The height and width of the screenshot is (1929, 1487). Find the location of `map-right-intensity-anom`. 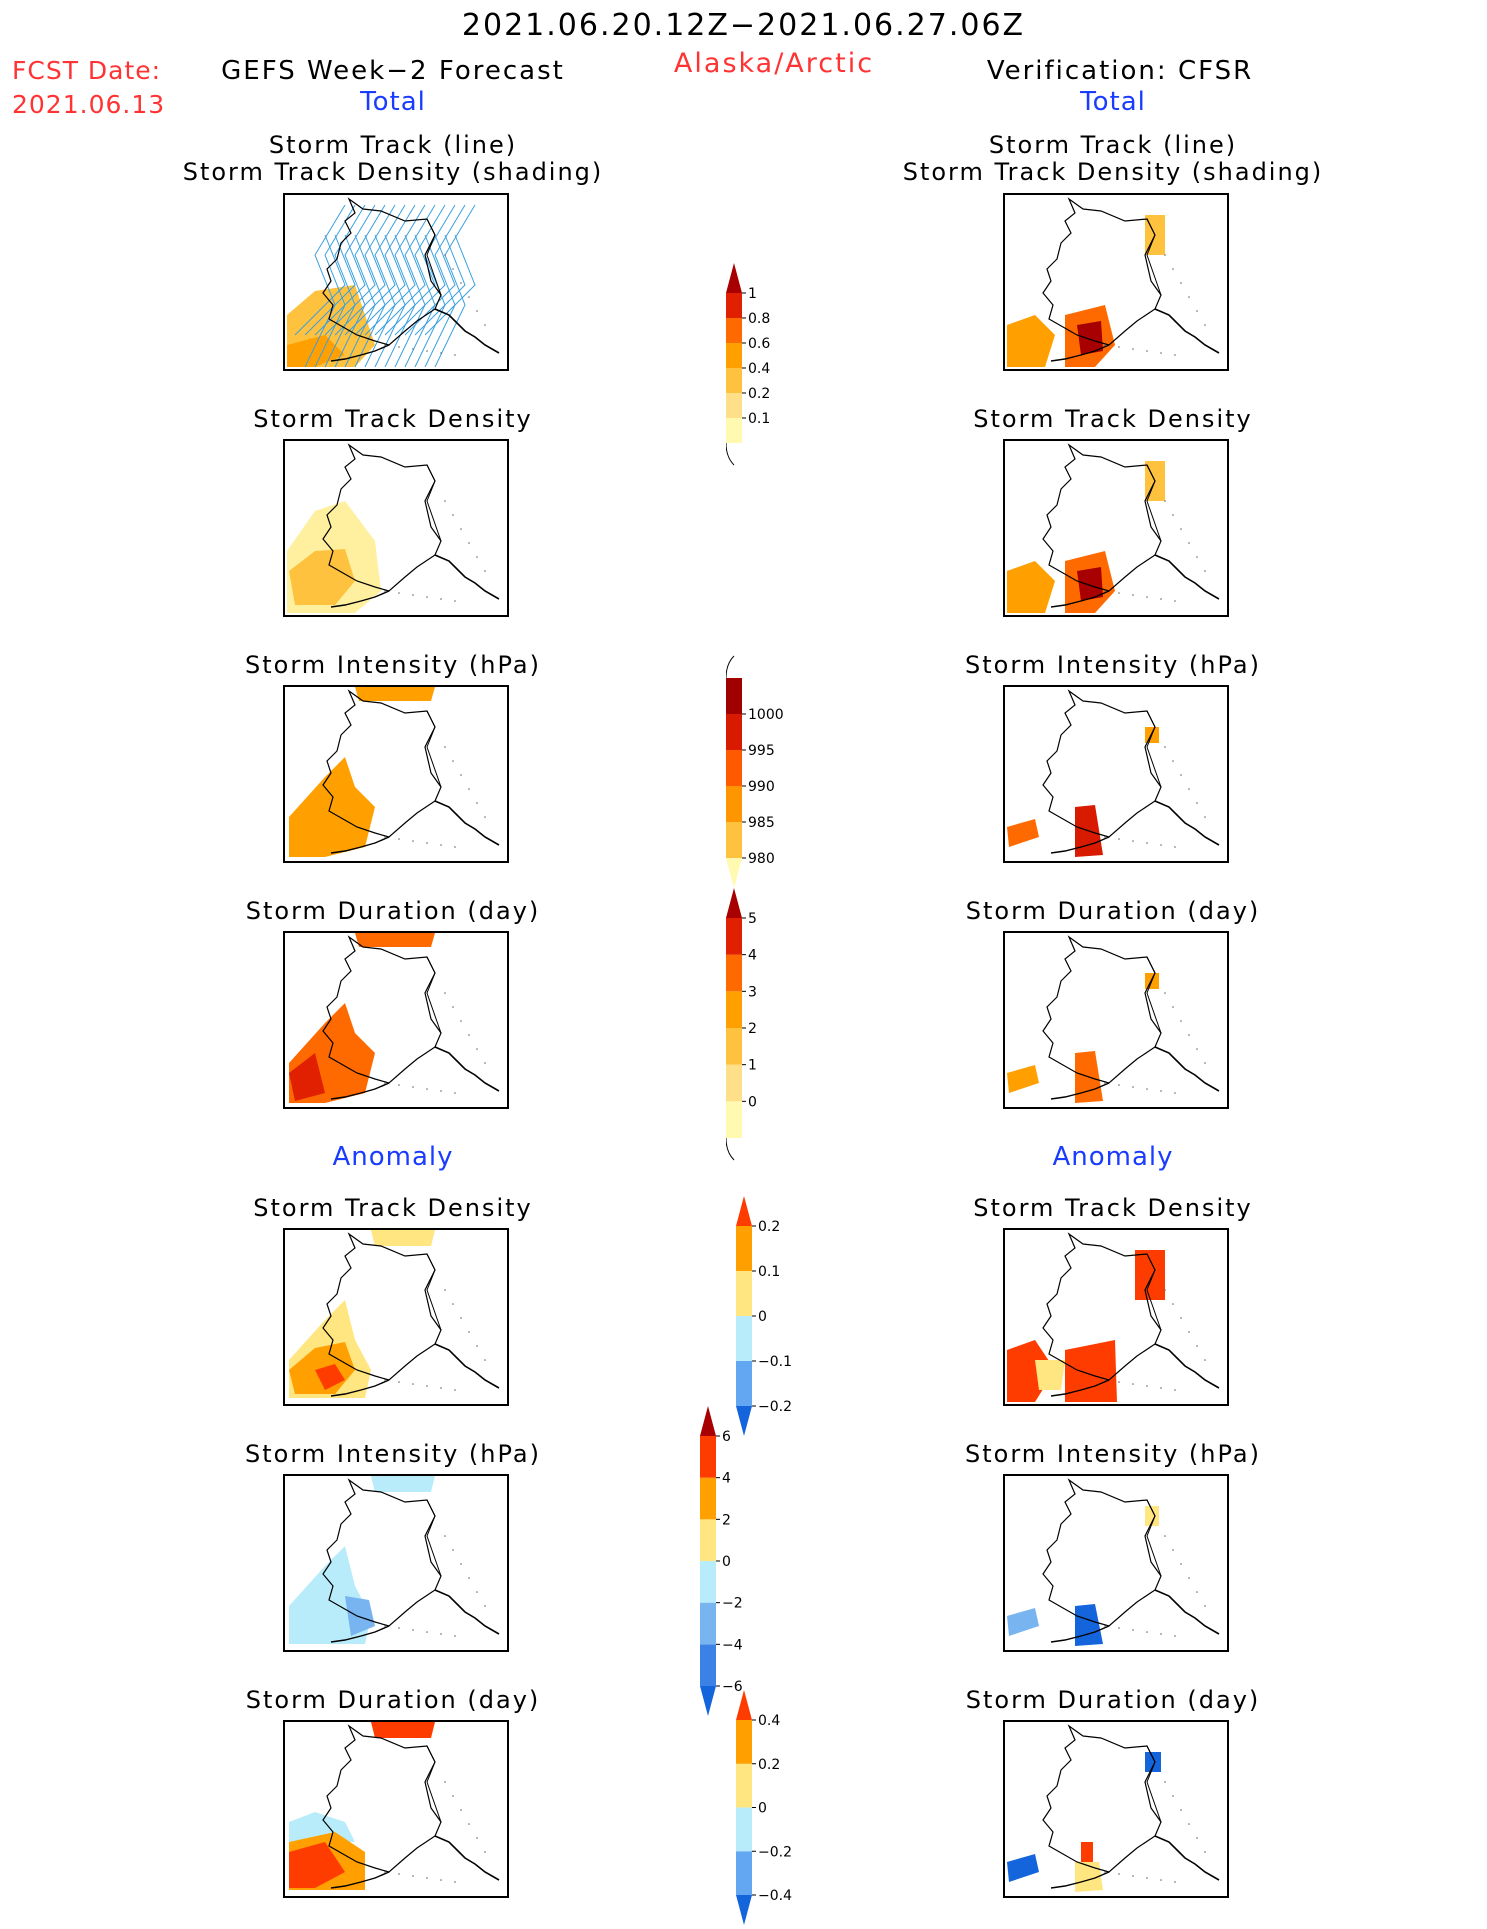

map-right-intensity-anom is located at coordinates (1116, 1563).